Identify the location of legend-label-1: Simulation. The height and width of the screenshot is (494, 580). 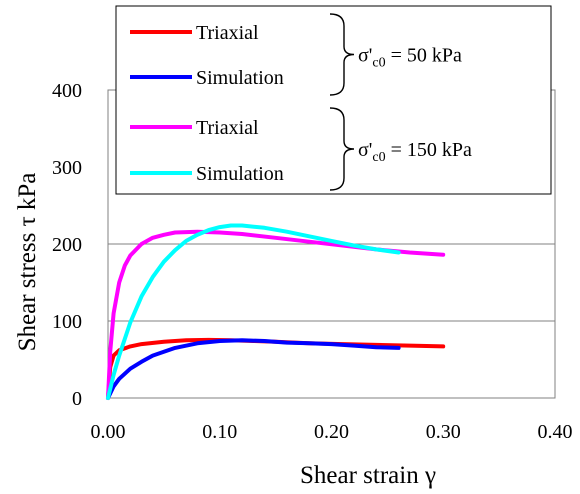
(240, 78).